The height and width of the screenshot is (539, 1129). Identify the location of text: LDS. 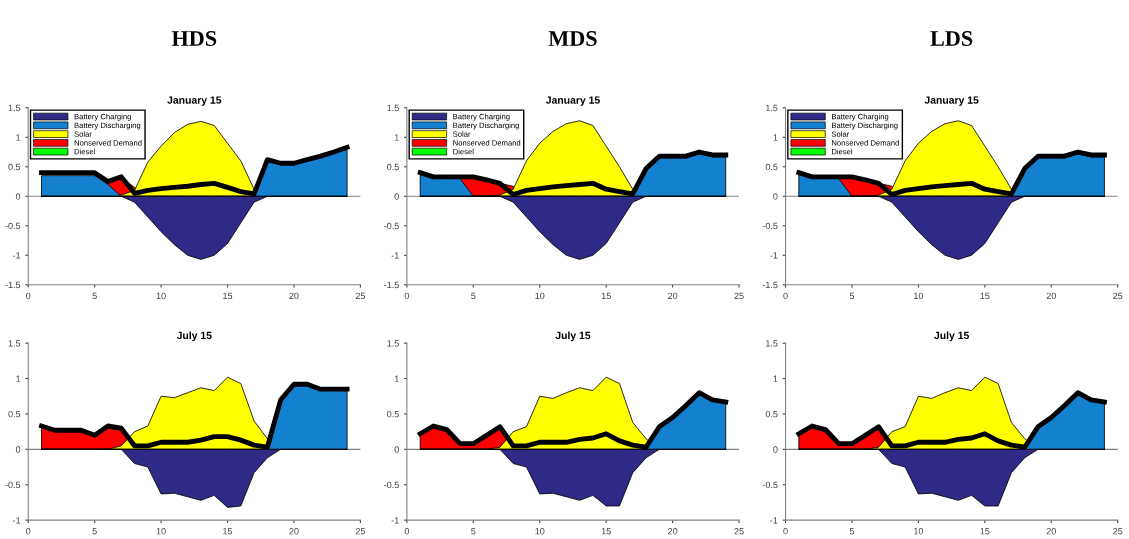
(951, 38).